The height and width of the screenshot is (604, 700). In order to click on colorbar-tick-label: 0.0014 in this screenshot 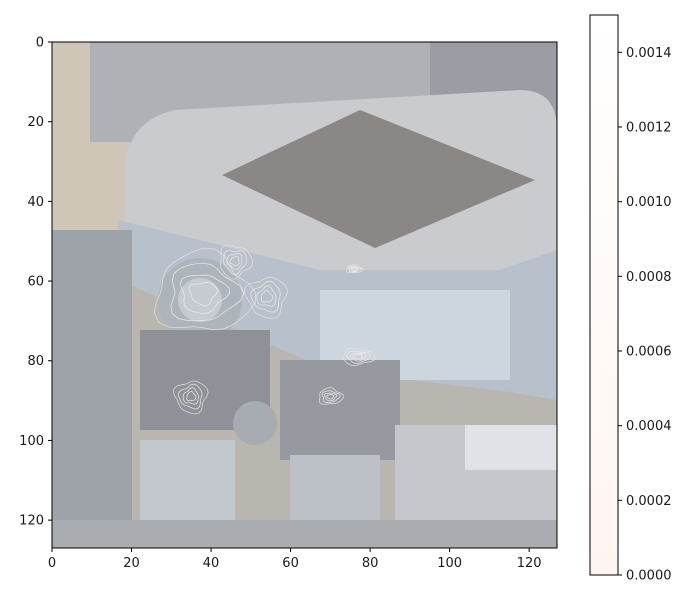, I will do `click(649, 53)`.